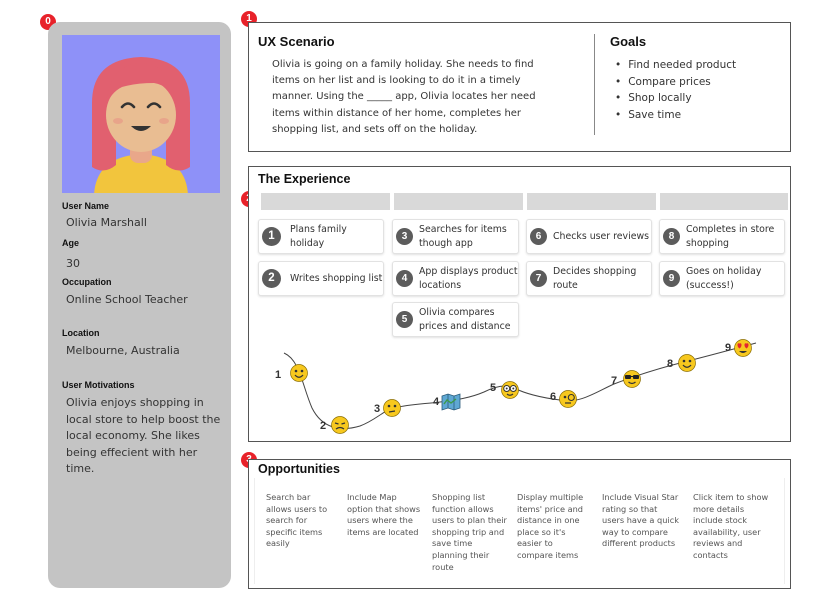 This screenshot has width=825, height=601. Describe the element at coordinates (728, 348) in the screenshot. I see `journey-number: 9` at that location.